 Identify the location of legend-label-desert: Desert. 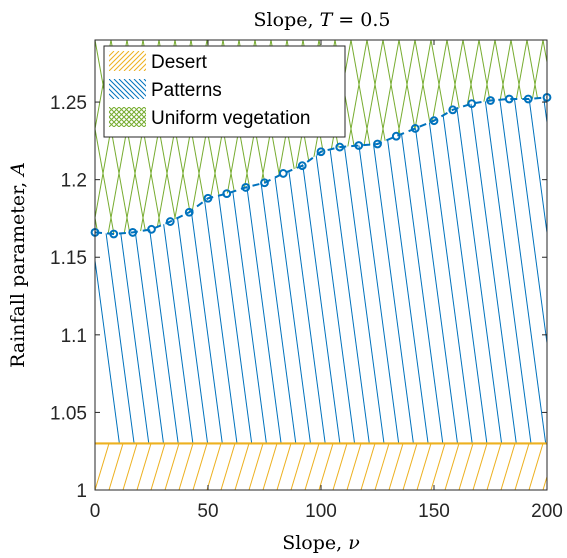
(179, 62).